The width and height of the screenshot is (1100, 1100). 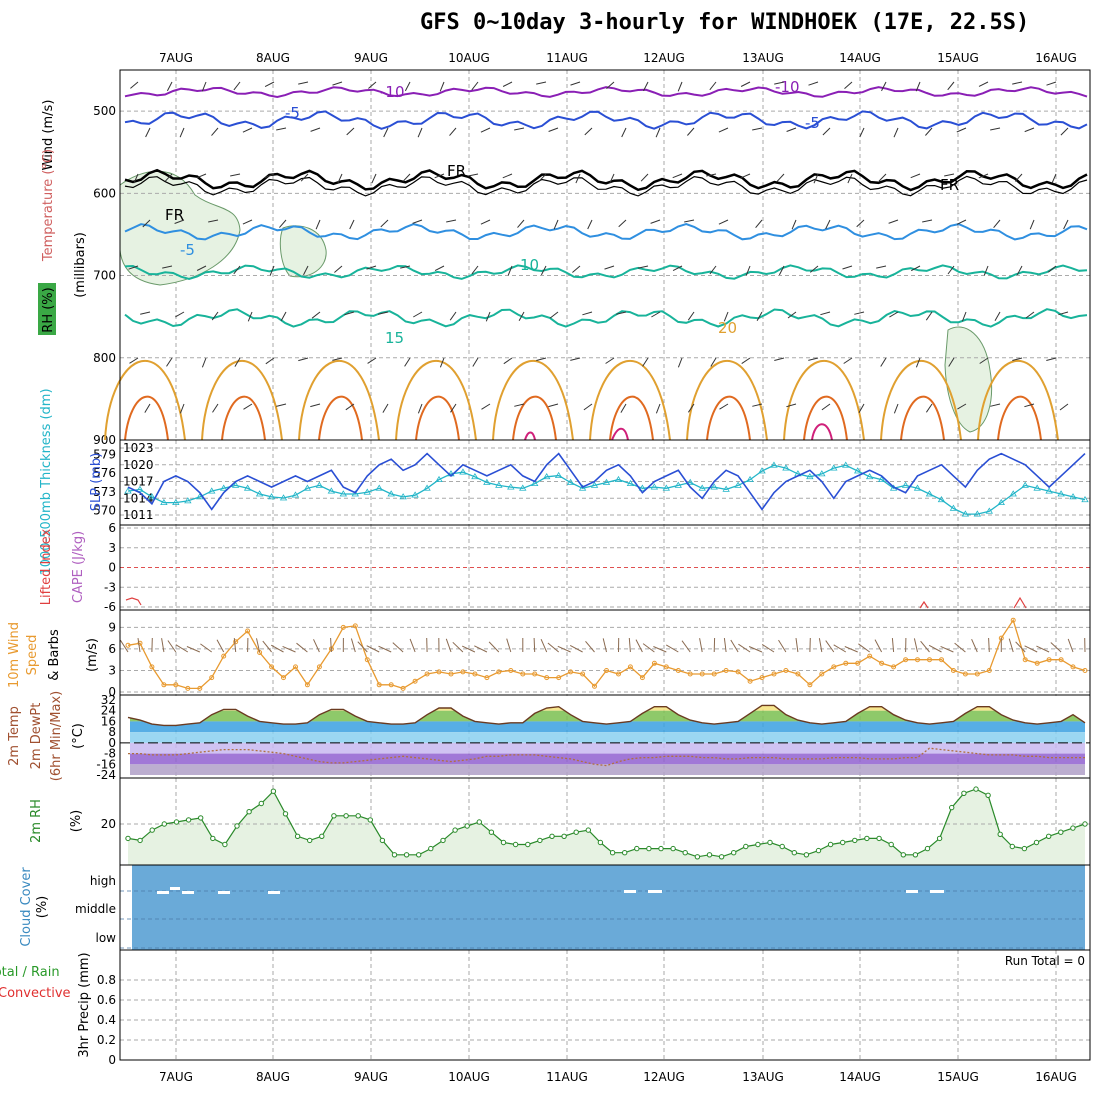 What do you see at coordinates (469, 58) in the screenshot?
I see `top-day-label: 10AUG` at bounding box center [469, 58].